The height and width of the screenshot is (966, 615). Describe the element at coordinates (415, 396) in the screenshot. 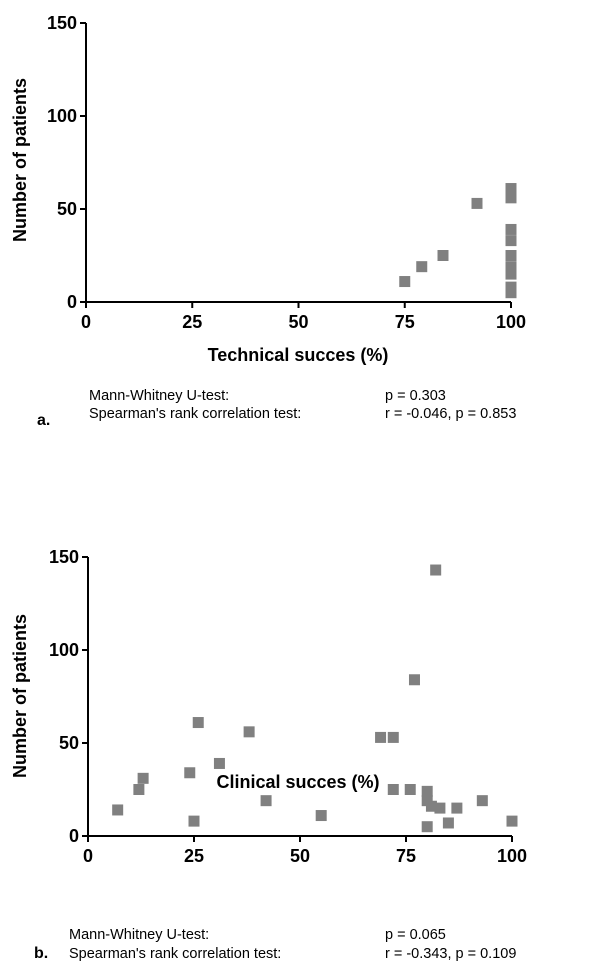

I see `stat-test-result: p = 0.303` at that location.